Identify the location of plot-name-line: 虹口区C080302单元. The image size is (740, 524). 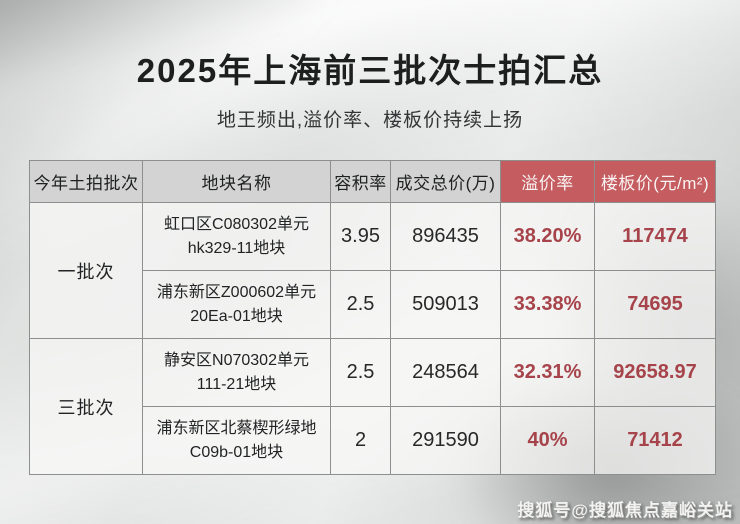
(236, 224).